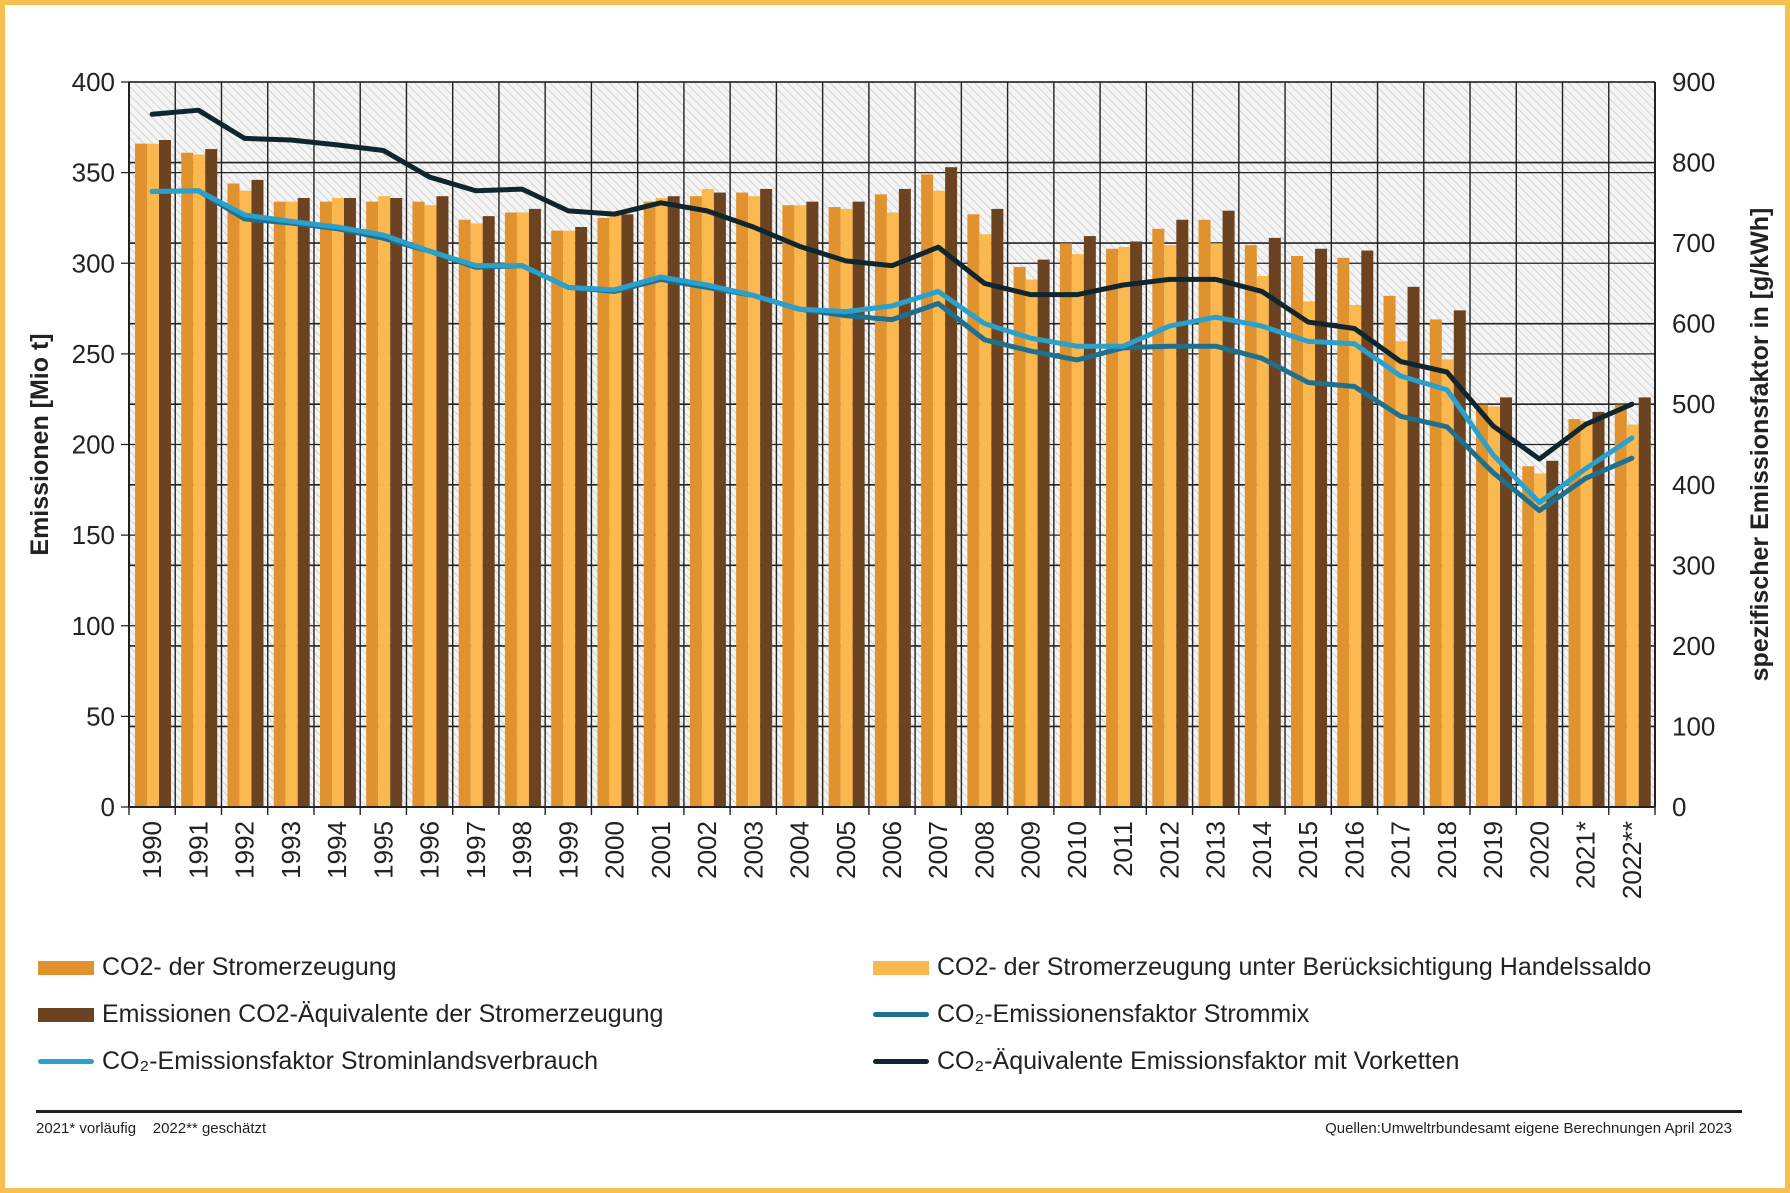 This screenshot has height=1193, width=1790. I want to click on x-tick-label: 1999, so click(568, 850).